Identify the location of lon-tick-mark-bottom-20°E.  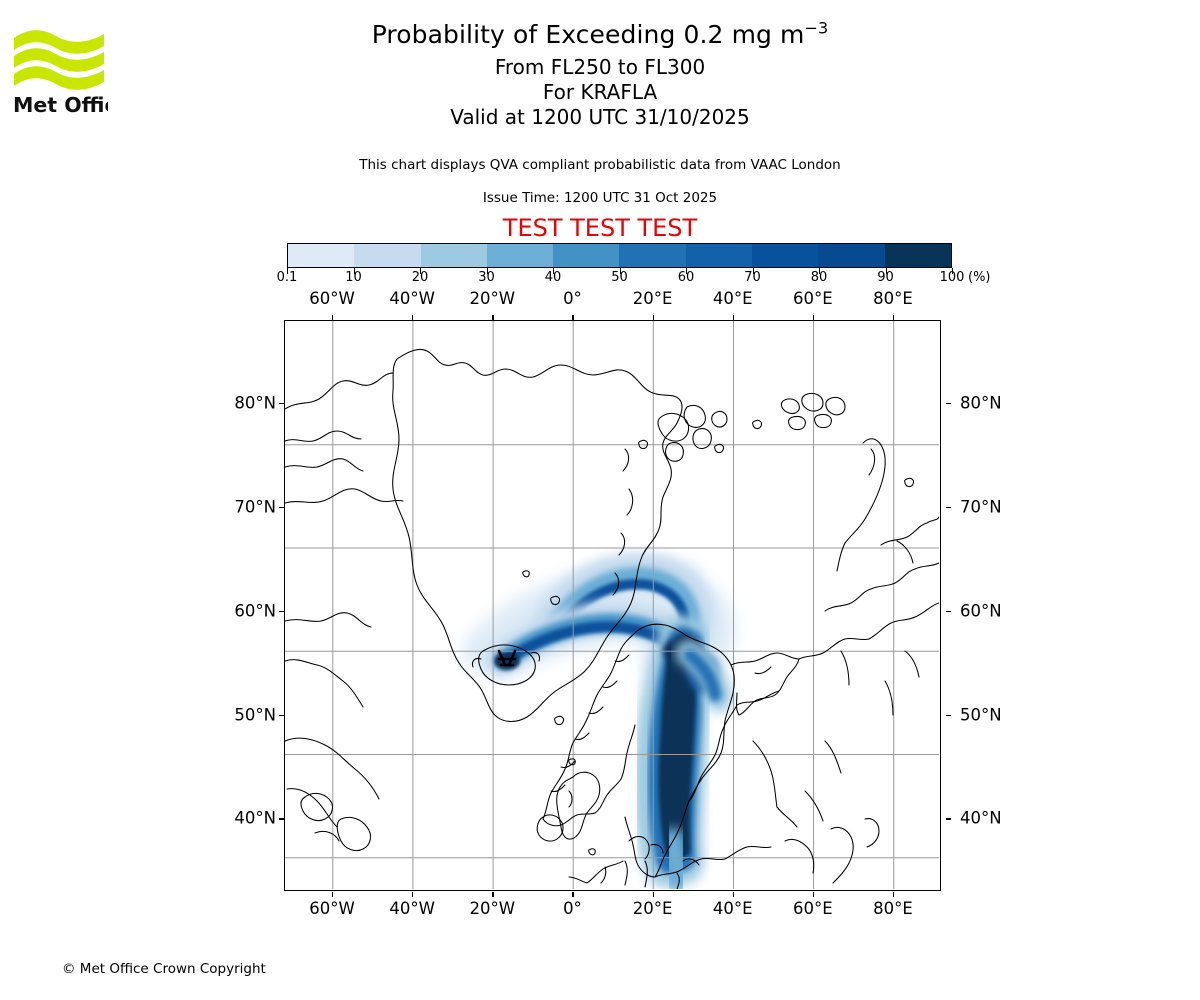
(653, 894).